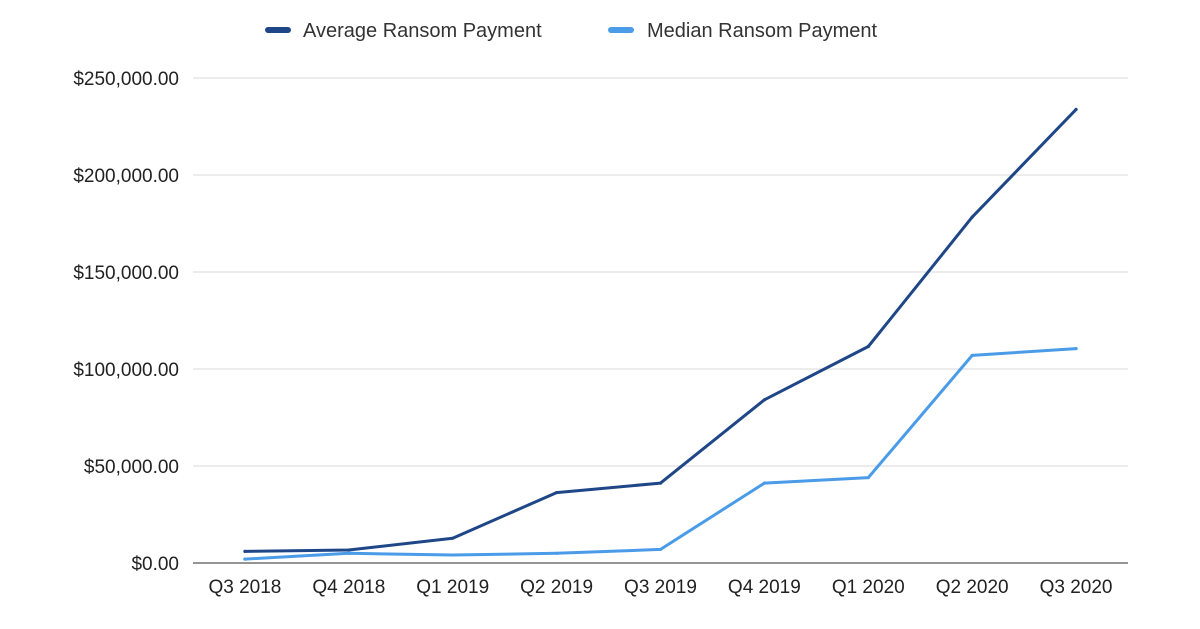 The width and height of the screenshot is (1200, 629). Describe the element at coordinates (126, 370) in the screenshot. I see `y-tick-label: $100,000.00` at that location.